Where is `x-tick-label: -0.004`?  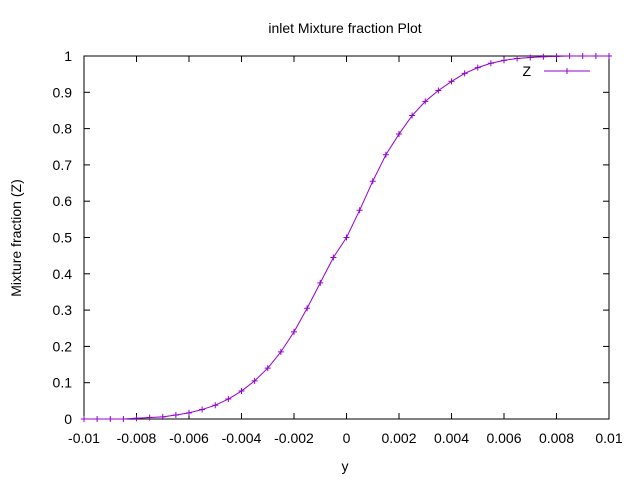
x-tick-label: -0.004 is located at coordinates (242, 438).